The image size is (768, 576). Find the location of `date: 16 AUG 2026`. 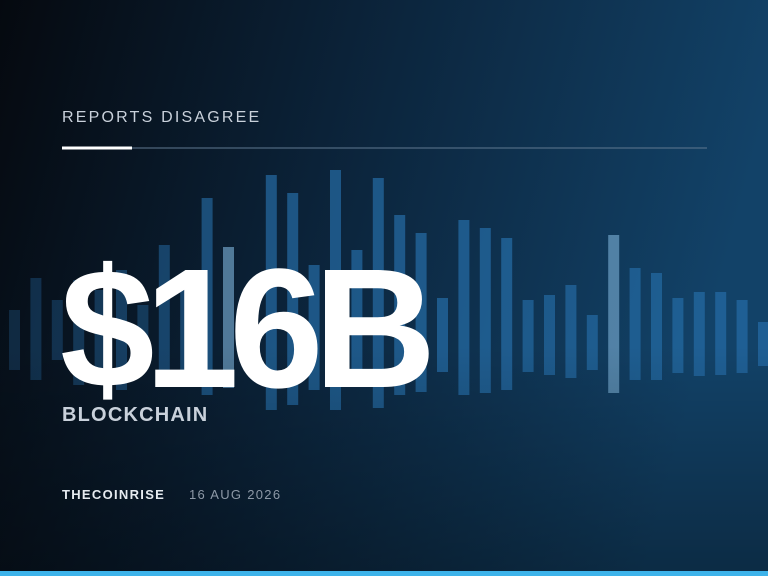

date: 16 AUG 2026 is located at coordinates (235, 494).